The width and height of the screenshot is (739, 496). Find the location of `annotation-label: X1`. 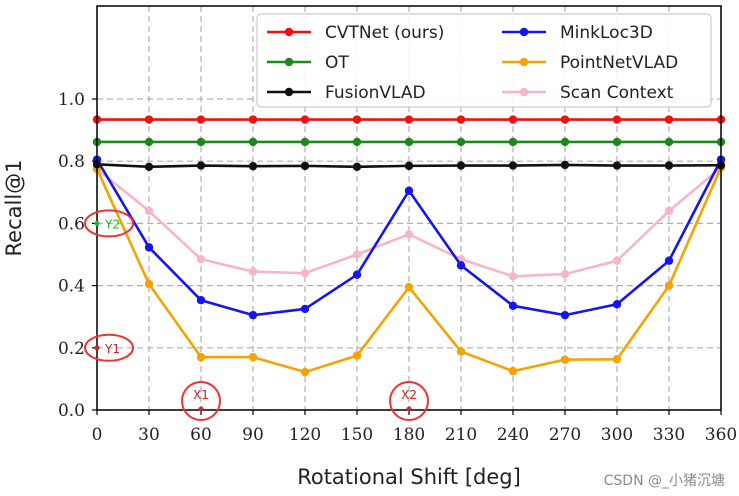

annotation-label: X1 is located at coordinates (201, 395).